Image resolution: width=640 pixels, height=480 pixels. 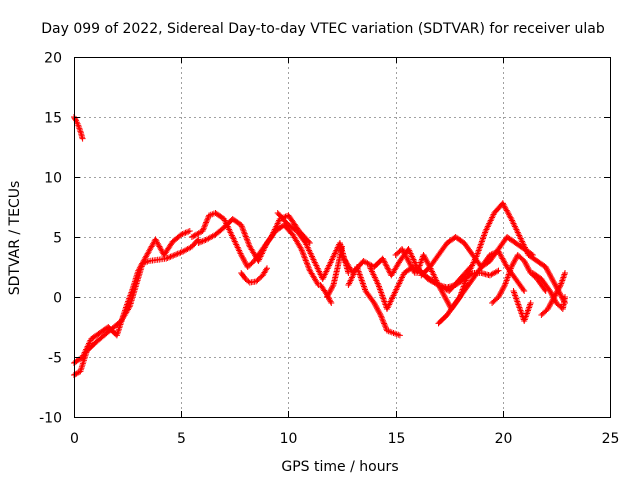 I want to click on series-track-l, so click(x=405, y=261).